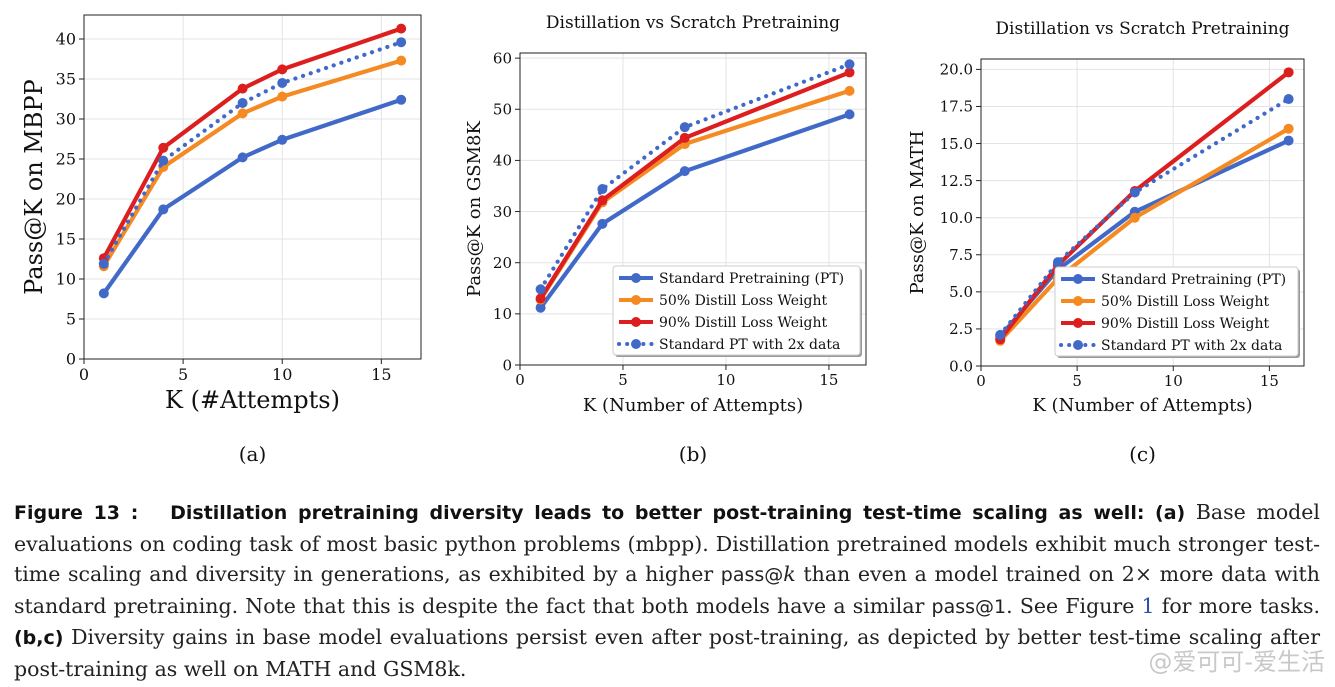  Describe the element at coordinates (66, 239) in the screenshot. I see `y-tick-label: 15` at that location.